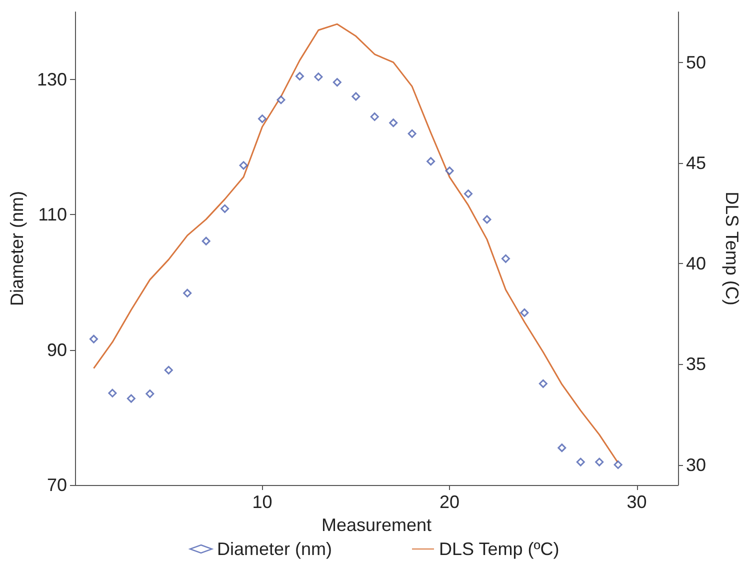 The width and height of the screenshot is (749, 565). I want to click on y-tick-label: 70, so click(56, 485).